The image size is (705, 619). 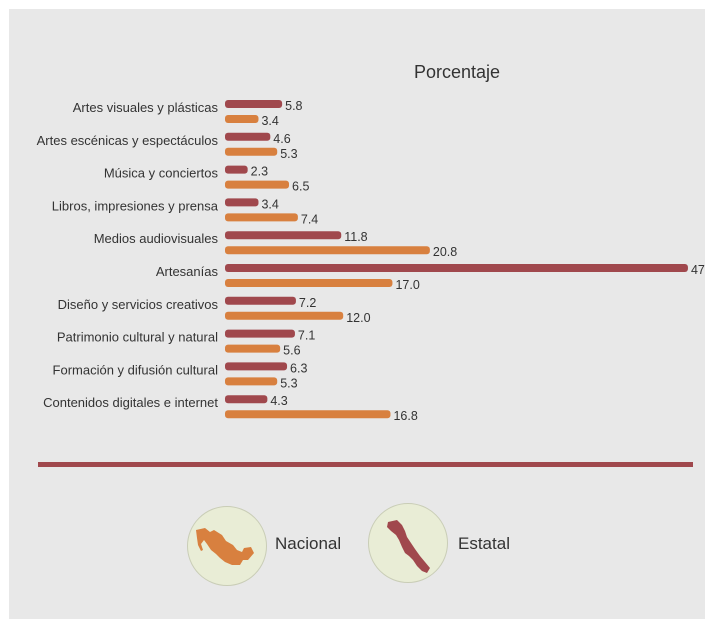 What do you see at coordinates (146, 107) in the screenshot?
I see `category-label-artes-visuales-y-plasticas: Artes visuales y plásticas` at bounding box center [146, 107].